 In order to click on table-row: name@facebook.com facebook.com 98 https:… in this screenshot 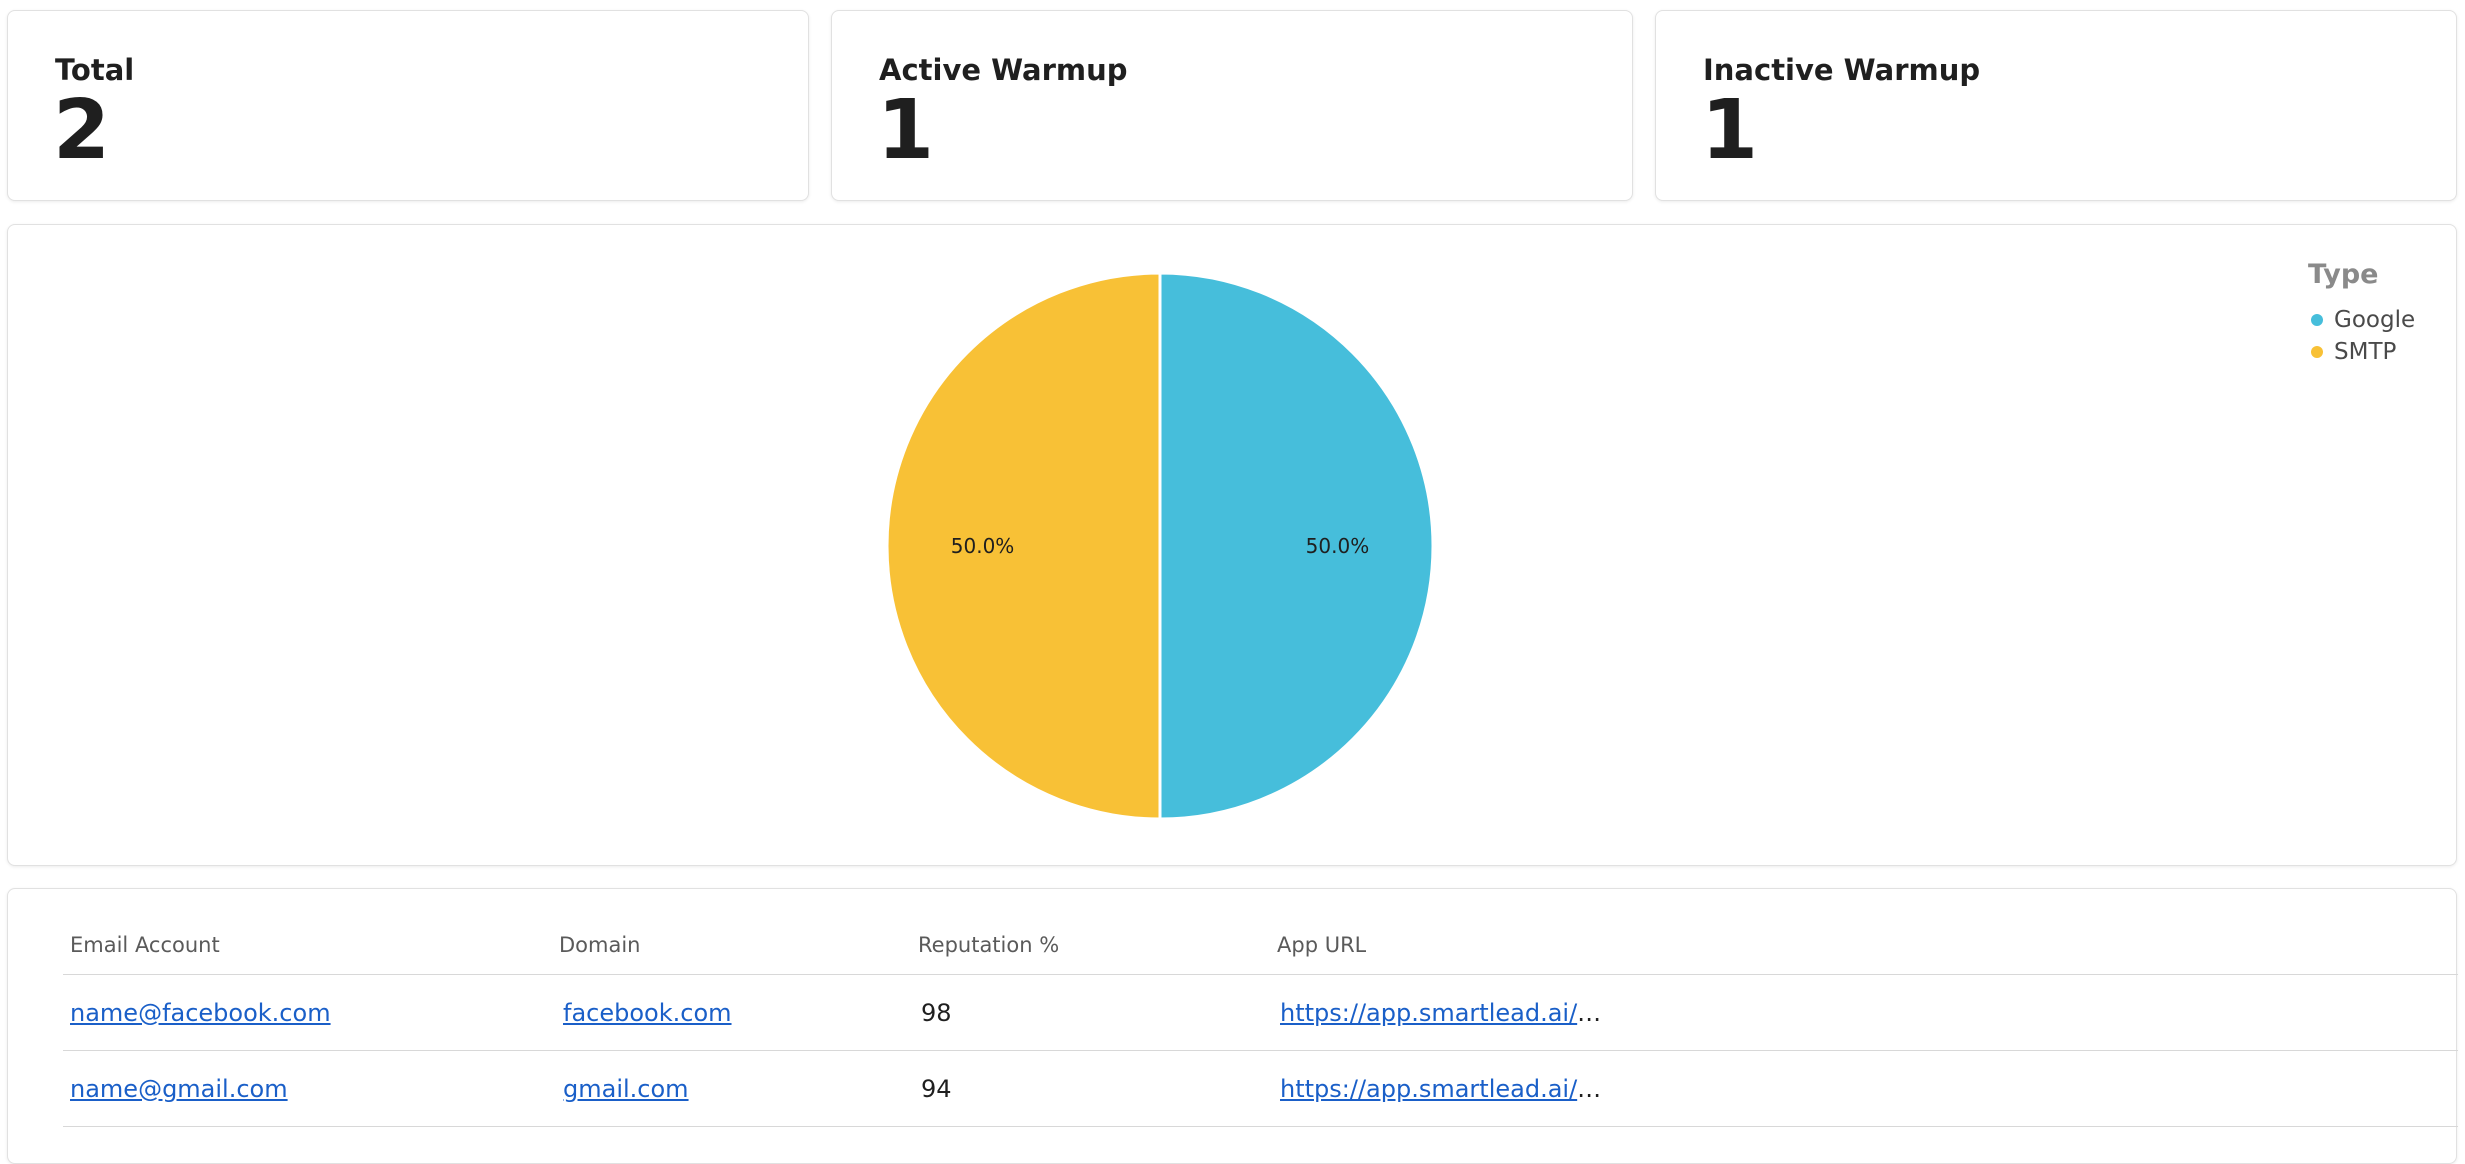, I will do `click(1260, 1013)`.